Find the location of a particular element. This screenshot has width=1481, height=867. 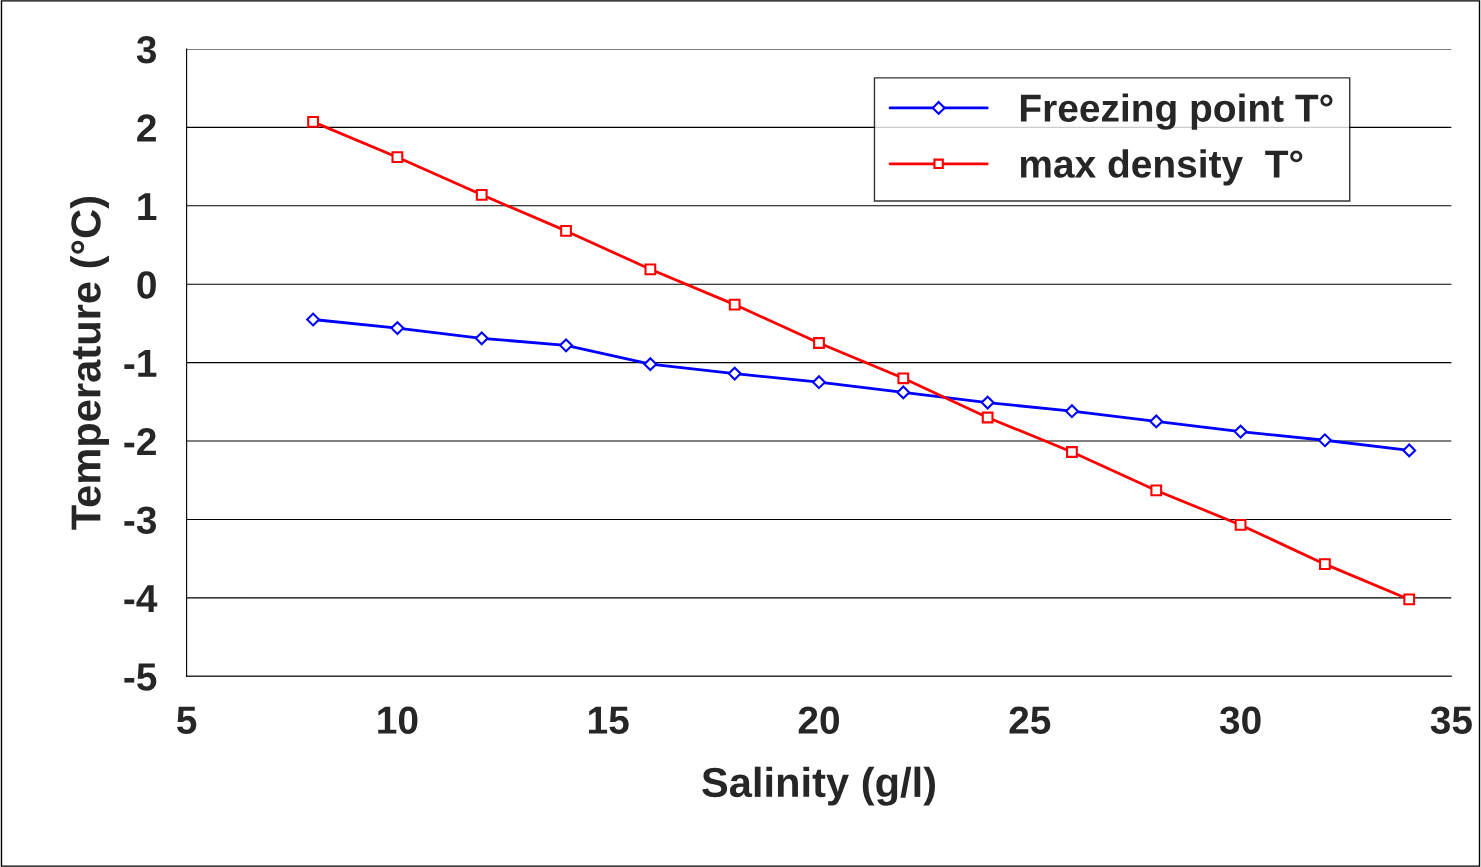

x-tick-label: 5 is located at coordinates (186, 720).